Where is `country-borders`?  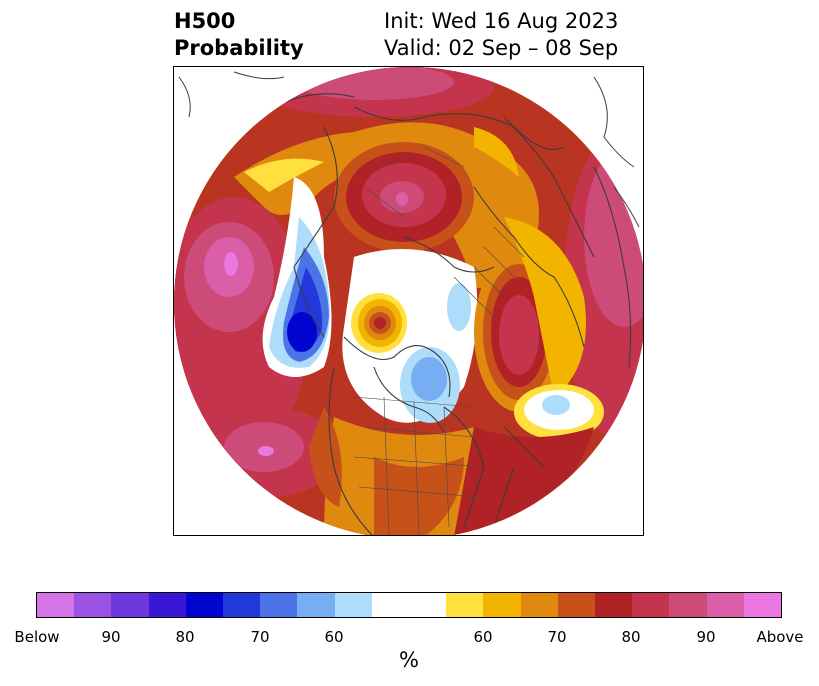
country-borders is located at coordinates (439, 340).